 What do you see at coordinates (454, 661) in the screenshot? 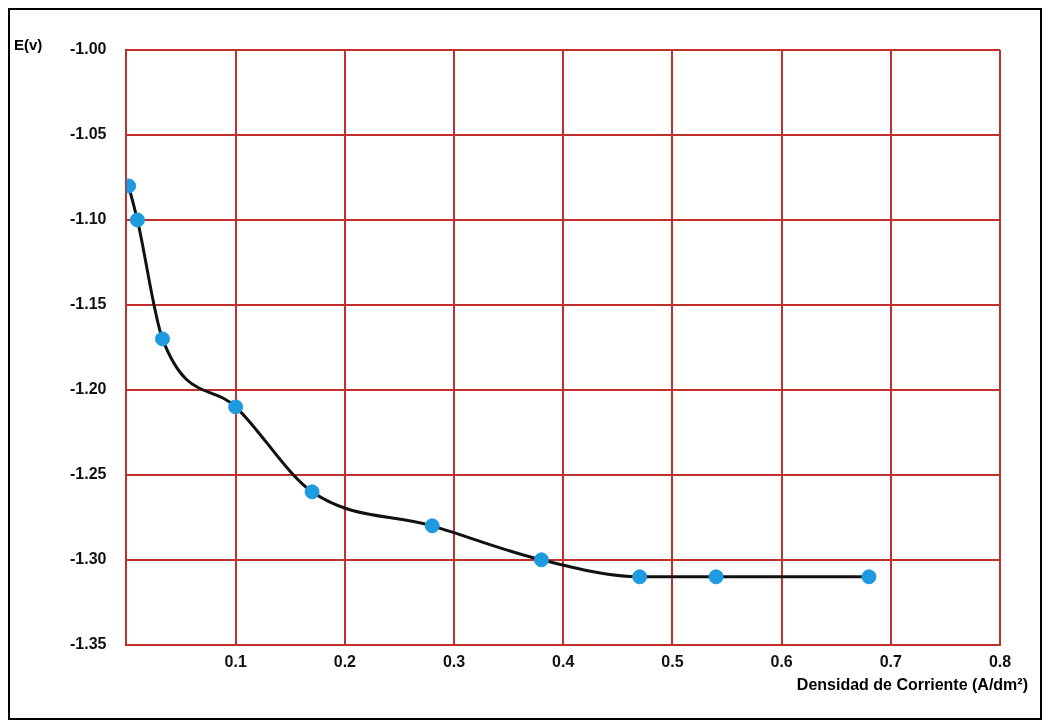
I see `x-tick-label: 0.3` at bounding box center [454, 661].